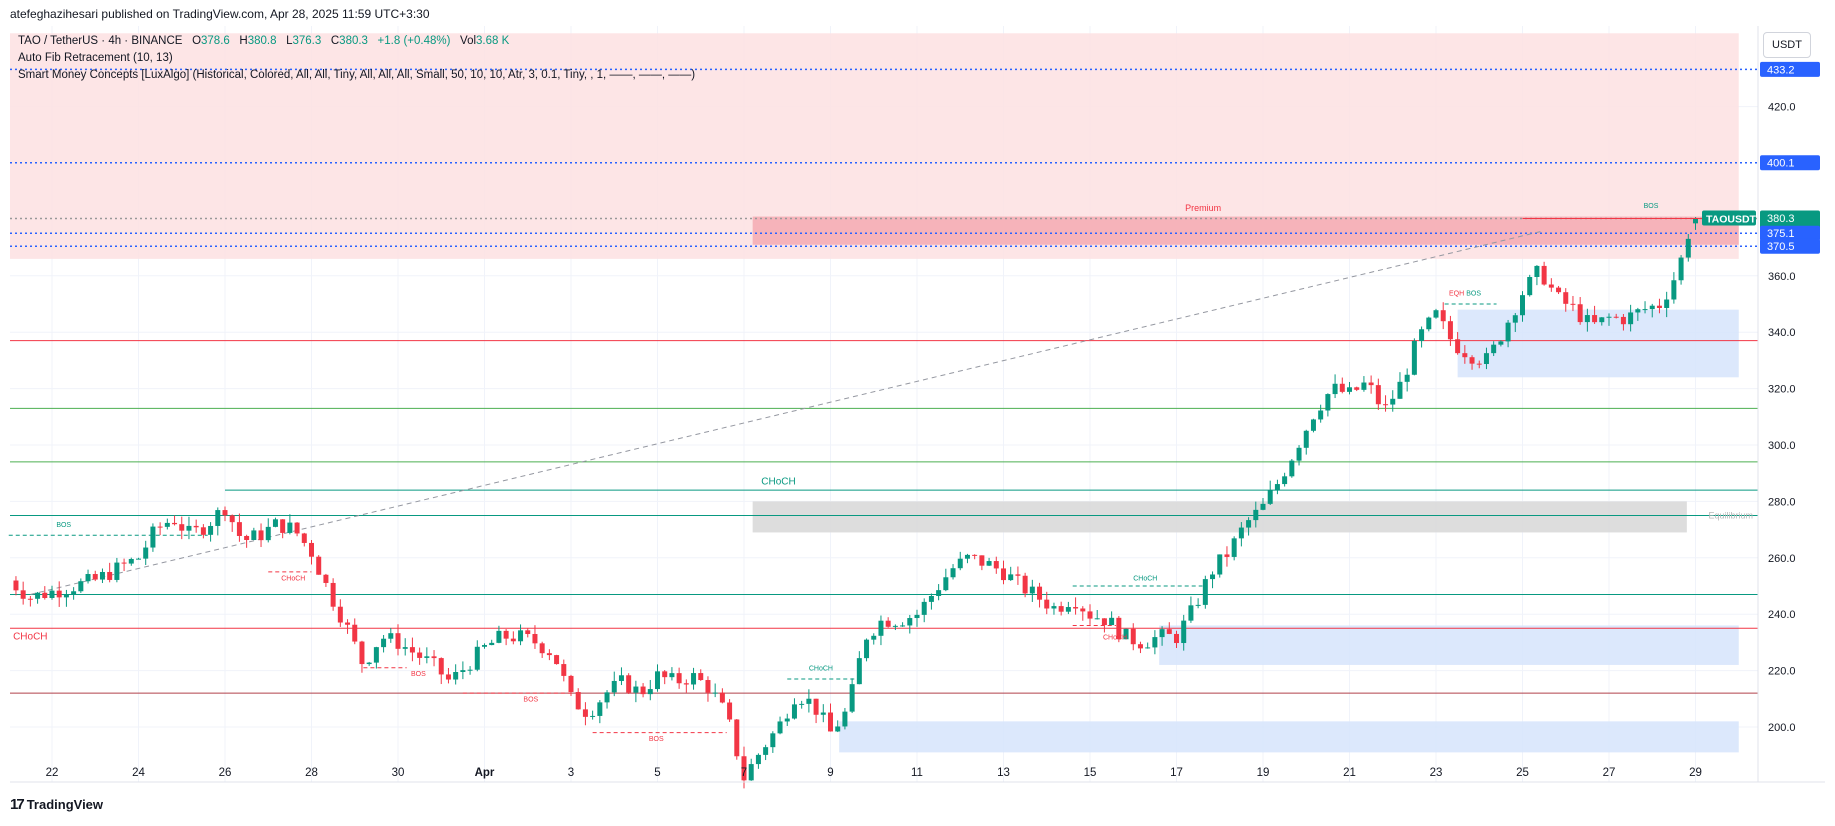  I want to click on x-tick-label: 26, so click(225, 773).